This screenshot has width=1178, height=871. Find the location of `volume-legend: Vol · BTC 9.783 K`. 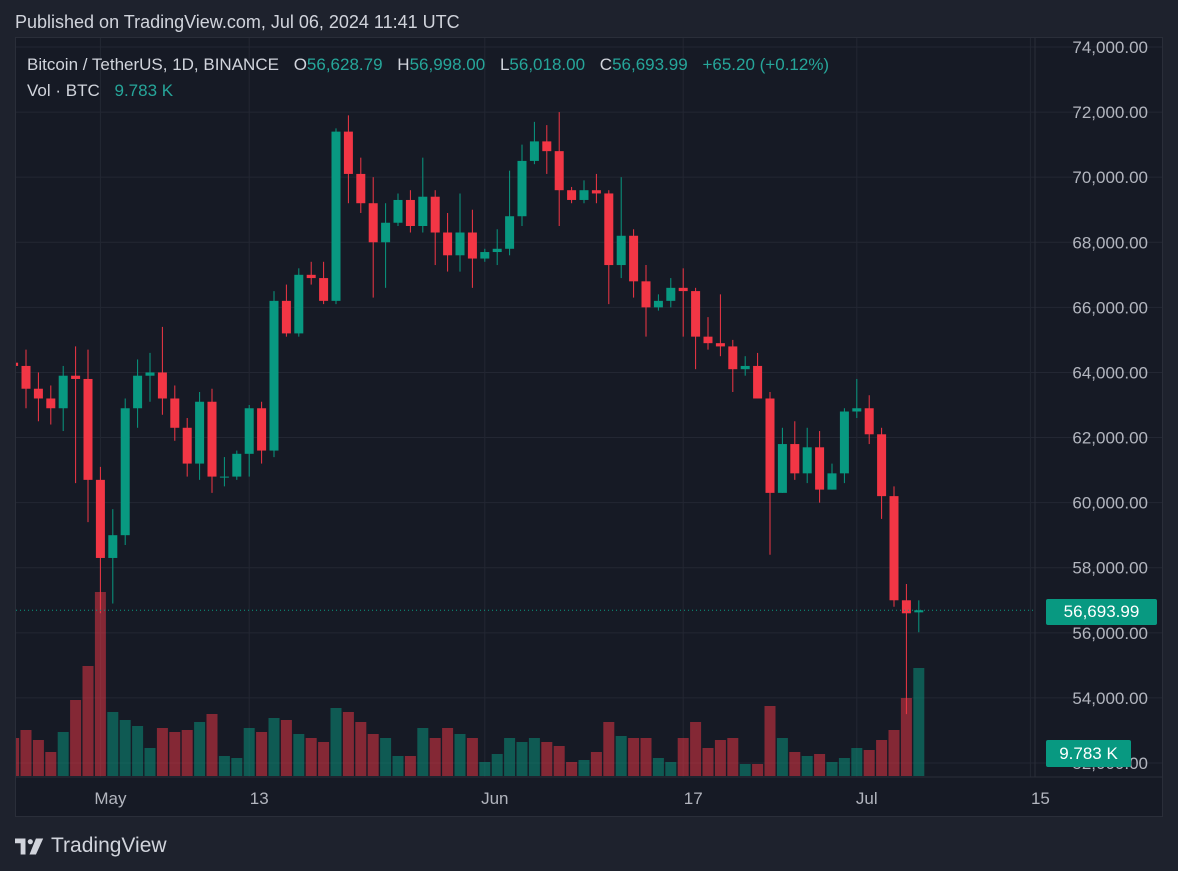

volume-legend: Vol · BTC 9.783 K is located at coordinates (100, 91).